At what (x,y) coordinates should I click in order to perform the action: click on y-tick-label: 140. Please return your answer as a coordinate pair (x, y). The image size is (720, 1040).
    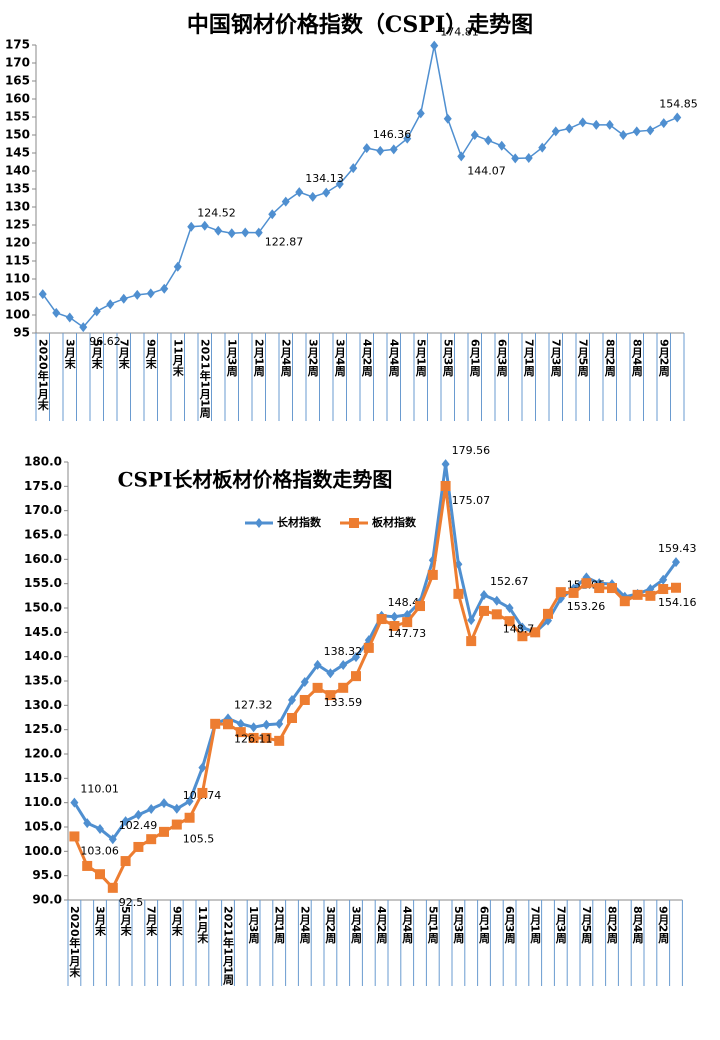
    Looking at the image, I should click on (17, 171).